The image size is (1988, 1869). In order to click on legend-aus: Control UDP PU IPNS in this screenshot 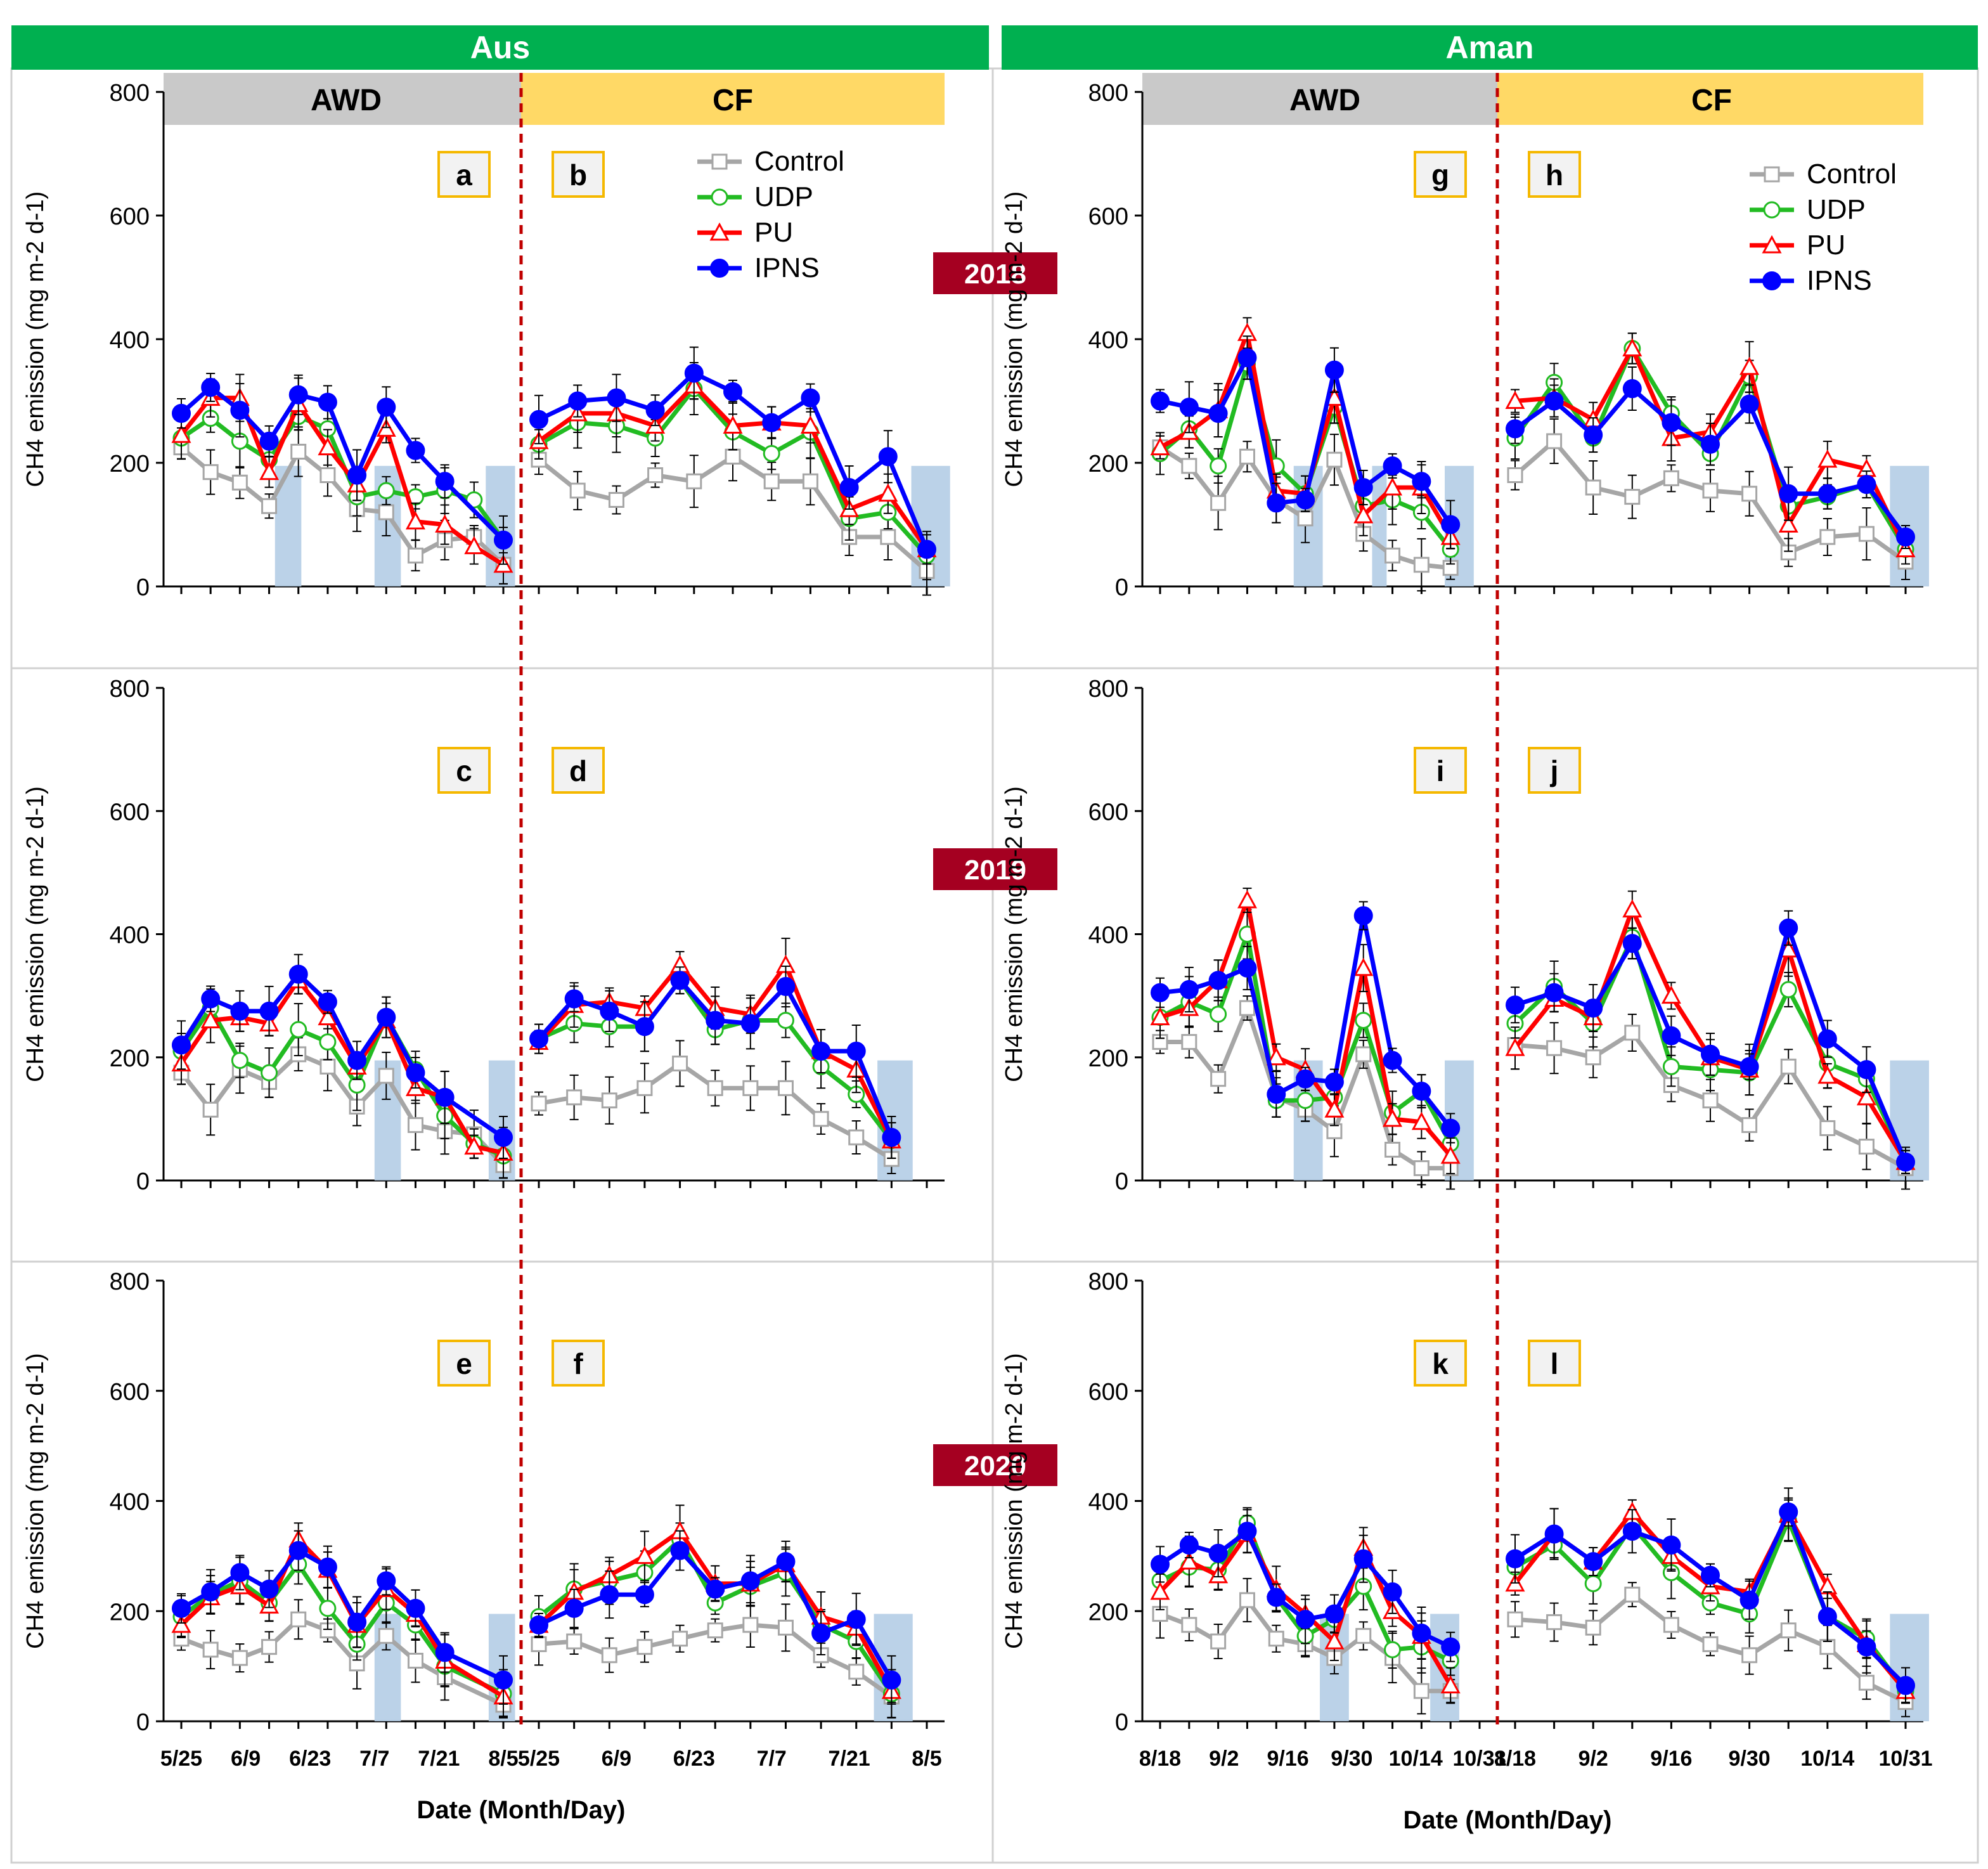, I will do `click(770, 215)`.